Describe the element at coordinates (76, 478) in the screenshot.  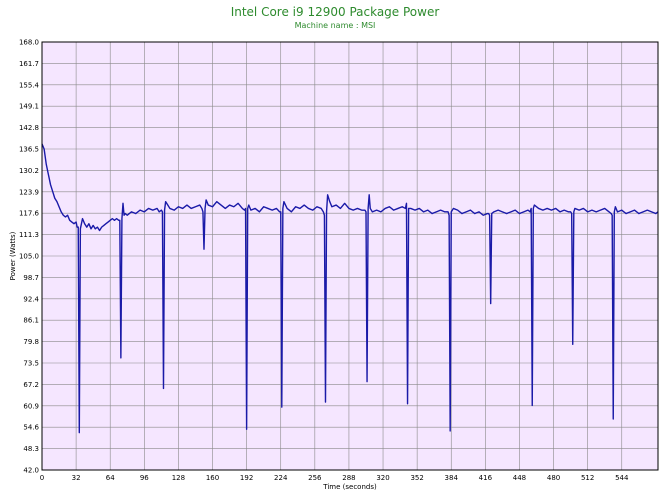
I see `x-tick-label: 32` at that location.